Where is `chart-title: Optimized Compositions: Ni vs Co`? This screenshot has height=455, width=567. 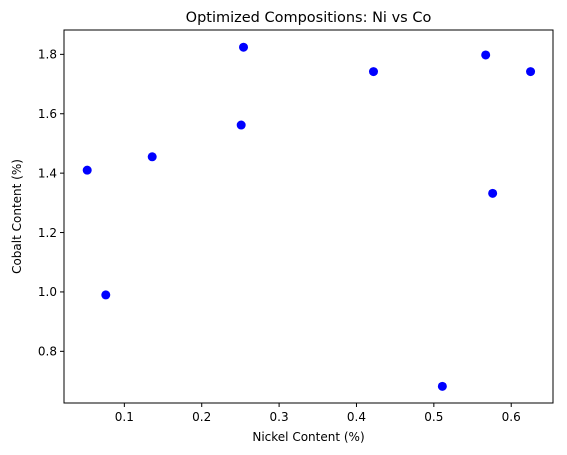
chart-title: Optimized Compositions: Ni vs Co is located at coordinates (309, 18).